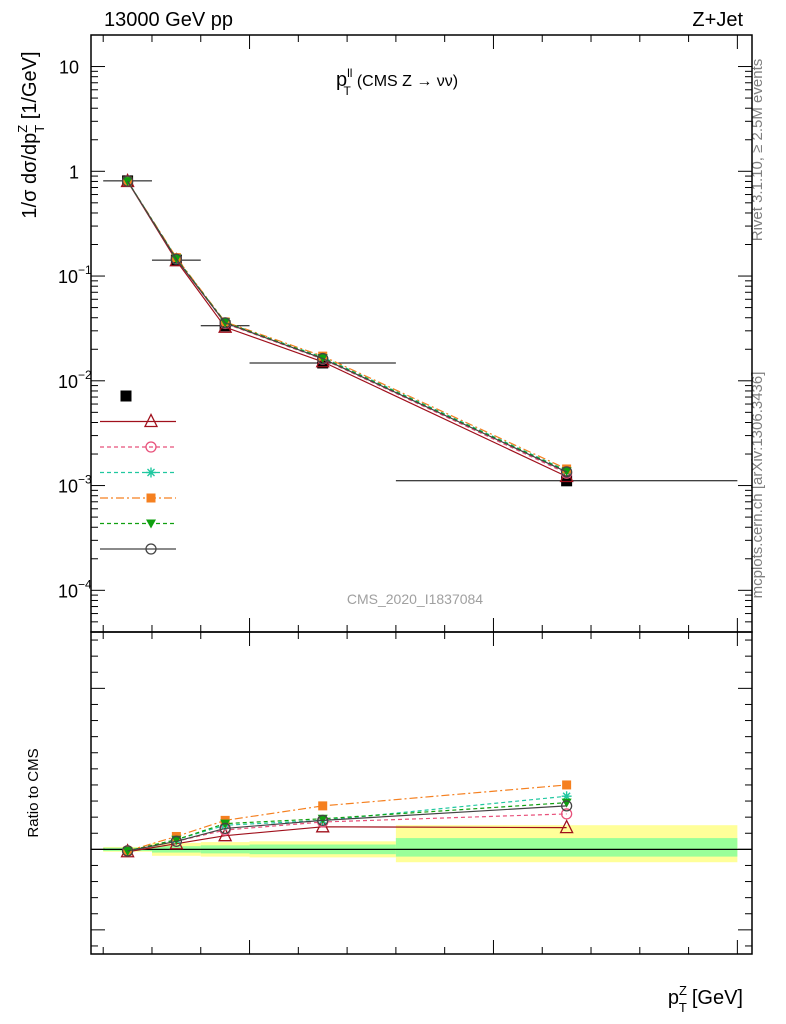 Image resolution: width=786 pixels, height=1024 pixels. Describe the element at coordinates (138, 472) in the screenshot. I see `legend` at that location.